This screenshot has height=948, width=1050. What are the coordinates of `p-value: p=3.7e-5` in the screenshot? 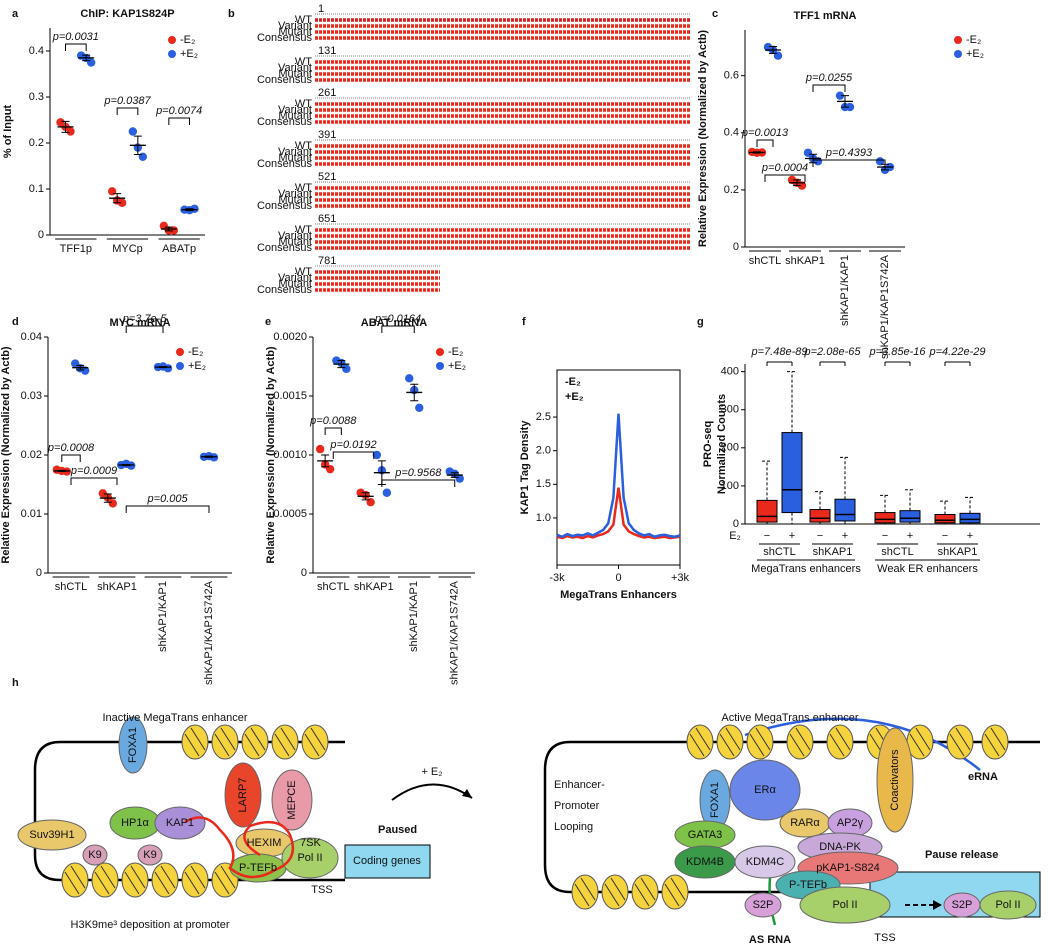 It's located at (145, 319).